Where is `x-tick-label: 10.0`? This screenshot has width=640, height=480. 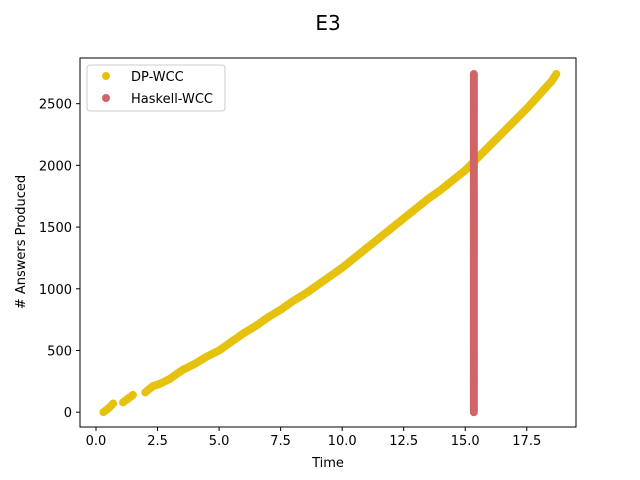 x-tick-label: 10.0 is located at coordinates (342, 441).